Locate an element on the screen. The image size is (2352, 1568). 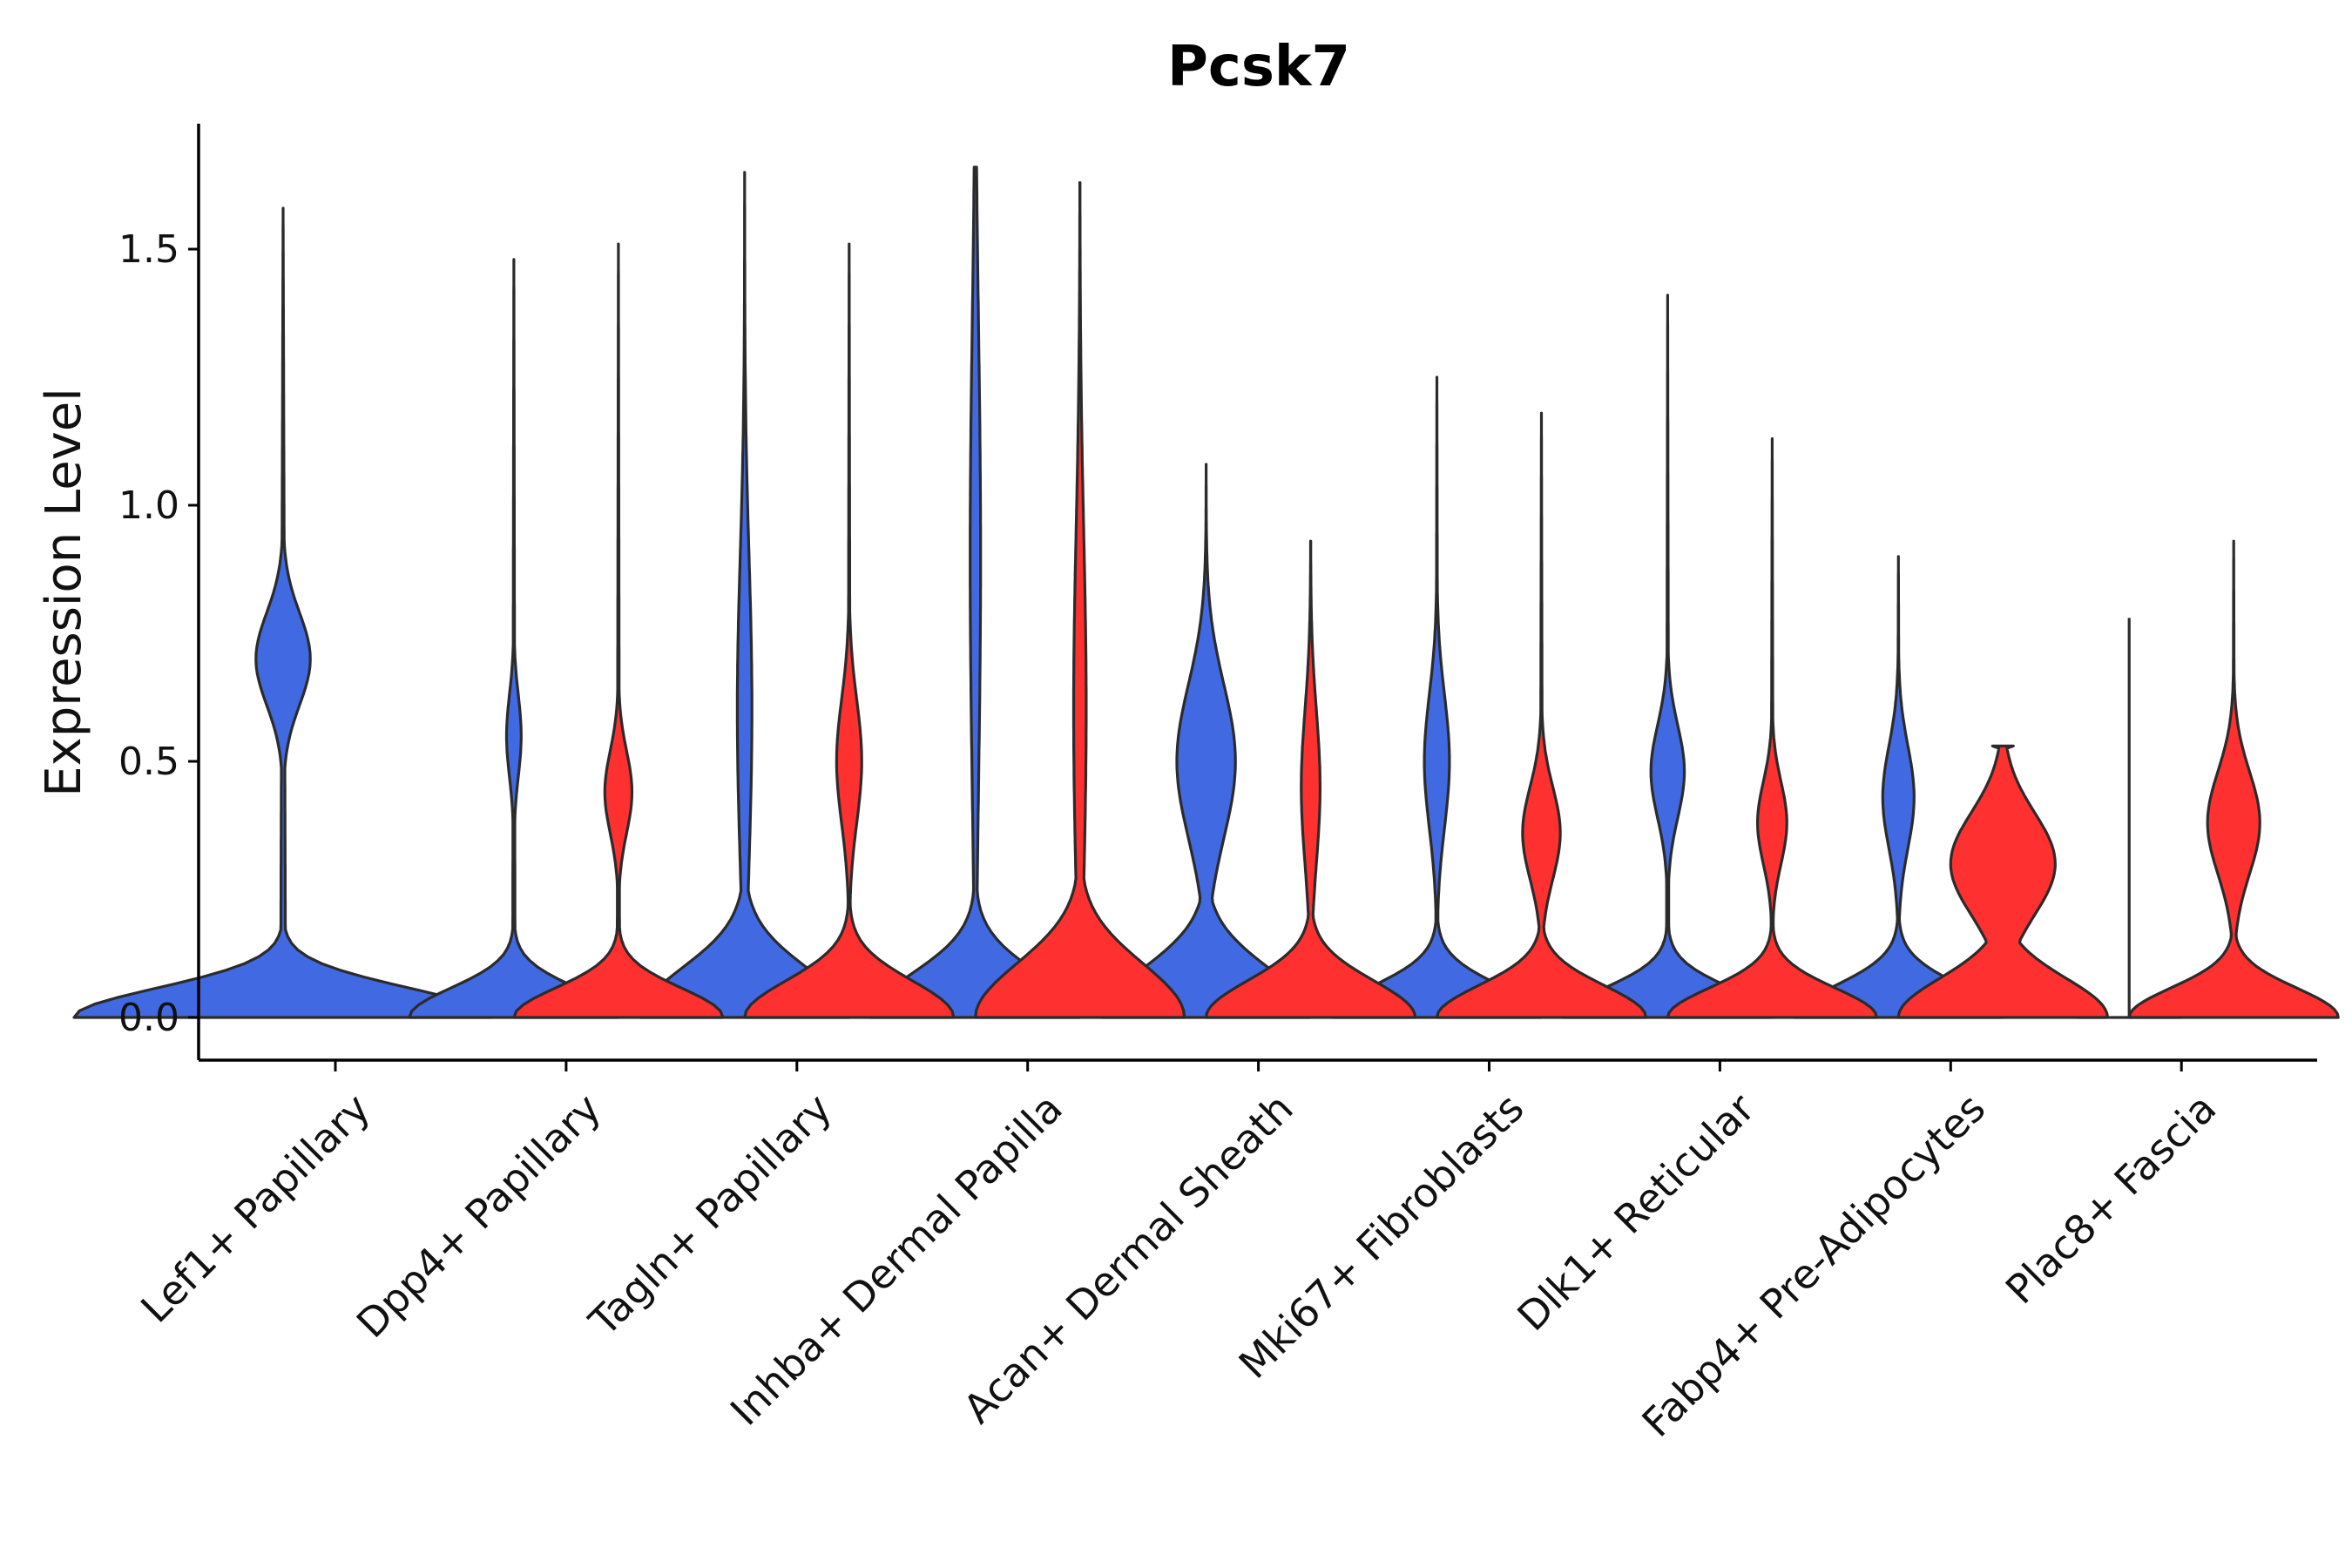
x-category-label: Plac8+ Fascia is located at coordinates (2111, 1199).